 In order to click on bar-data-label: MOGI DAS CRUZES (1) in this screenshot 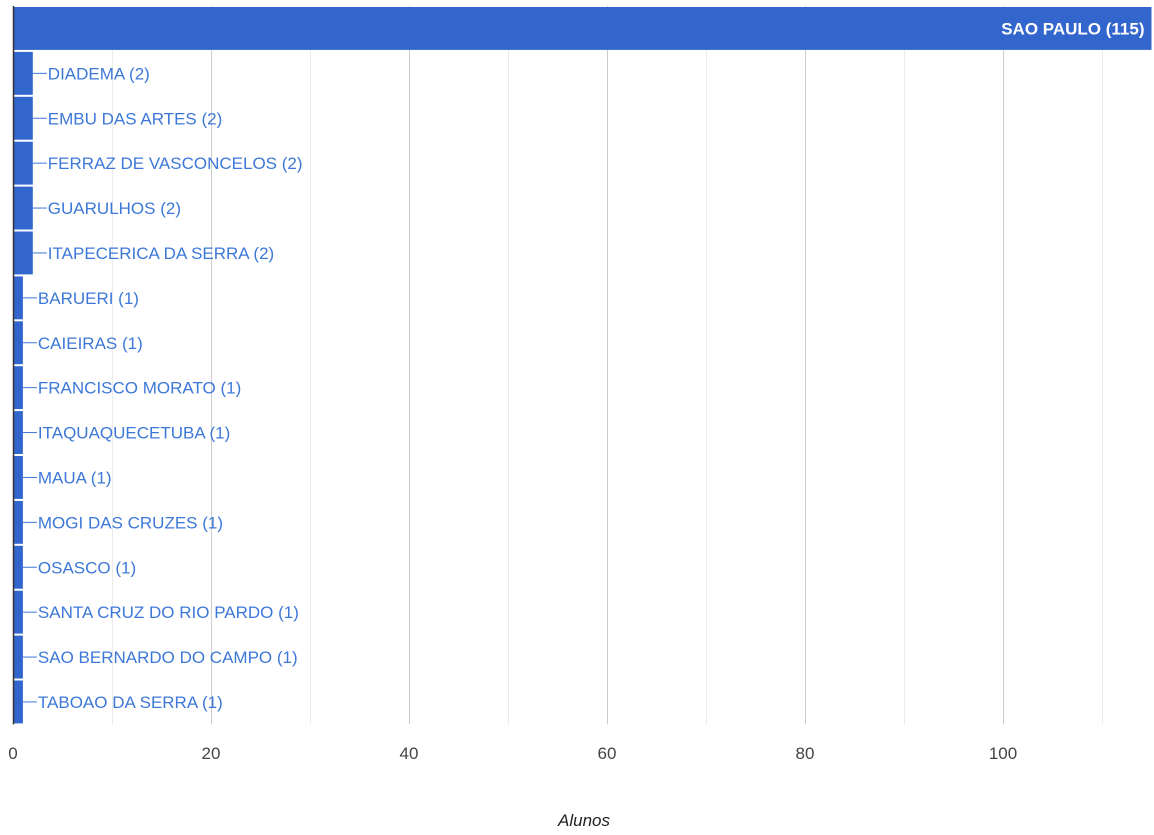, I will do `click(130, 522)`.